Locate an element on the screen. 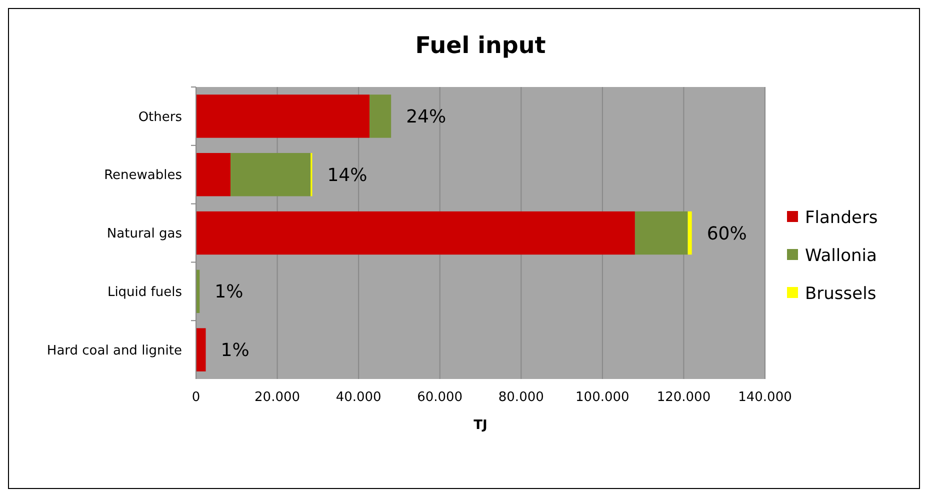 This screenshot has height=497, width=928. y-tick-label: Liquid fuels is located at coordinates (144, 292).